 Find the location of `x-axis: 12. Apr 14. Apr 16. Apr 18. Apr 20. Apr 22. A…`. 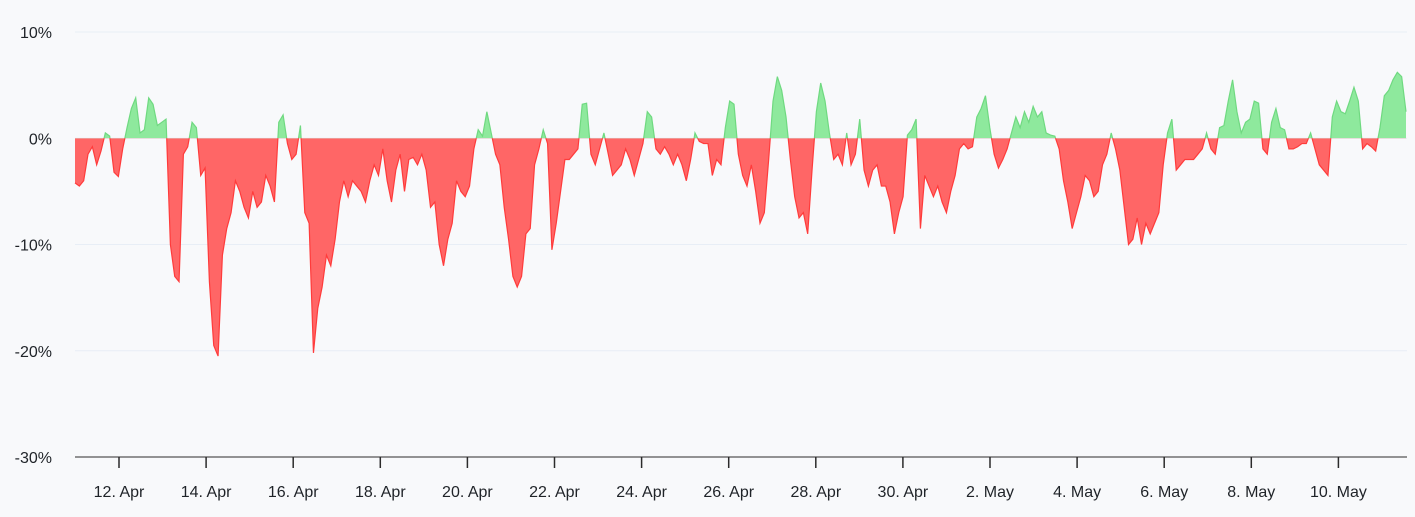

x-axis: 12. Apr 14. Apr 16. Apr 18. Apr 20. Apr 22. A… is located at coordinates (741, 478).